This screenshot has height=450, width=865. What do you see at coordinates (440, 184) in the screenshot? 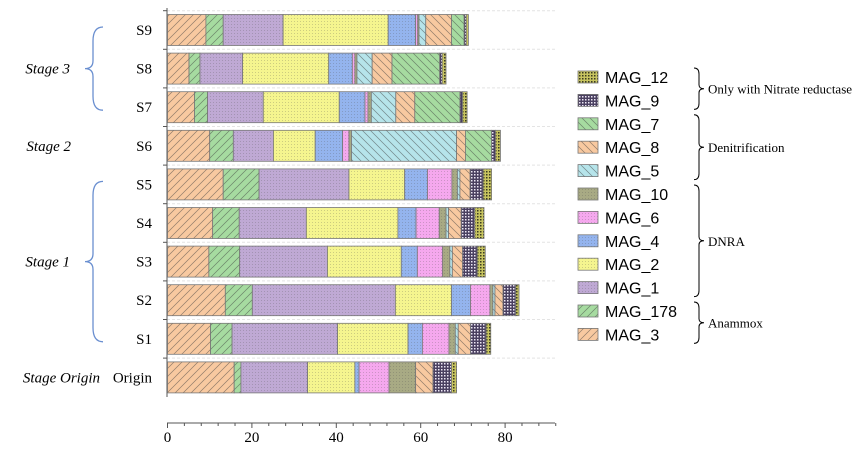
I see `bar-segment-MAG_6-S5` at bounding box center [440, 184].